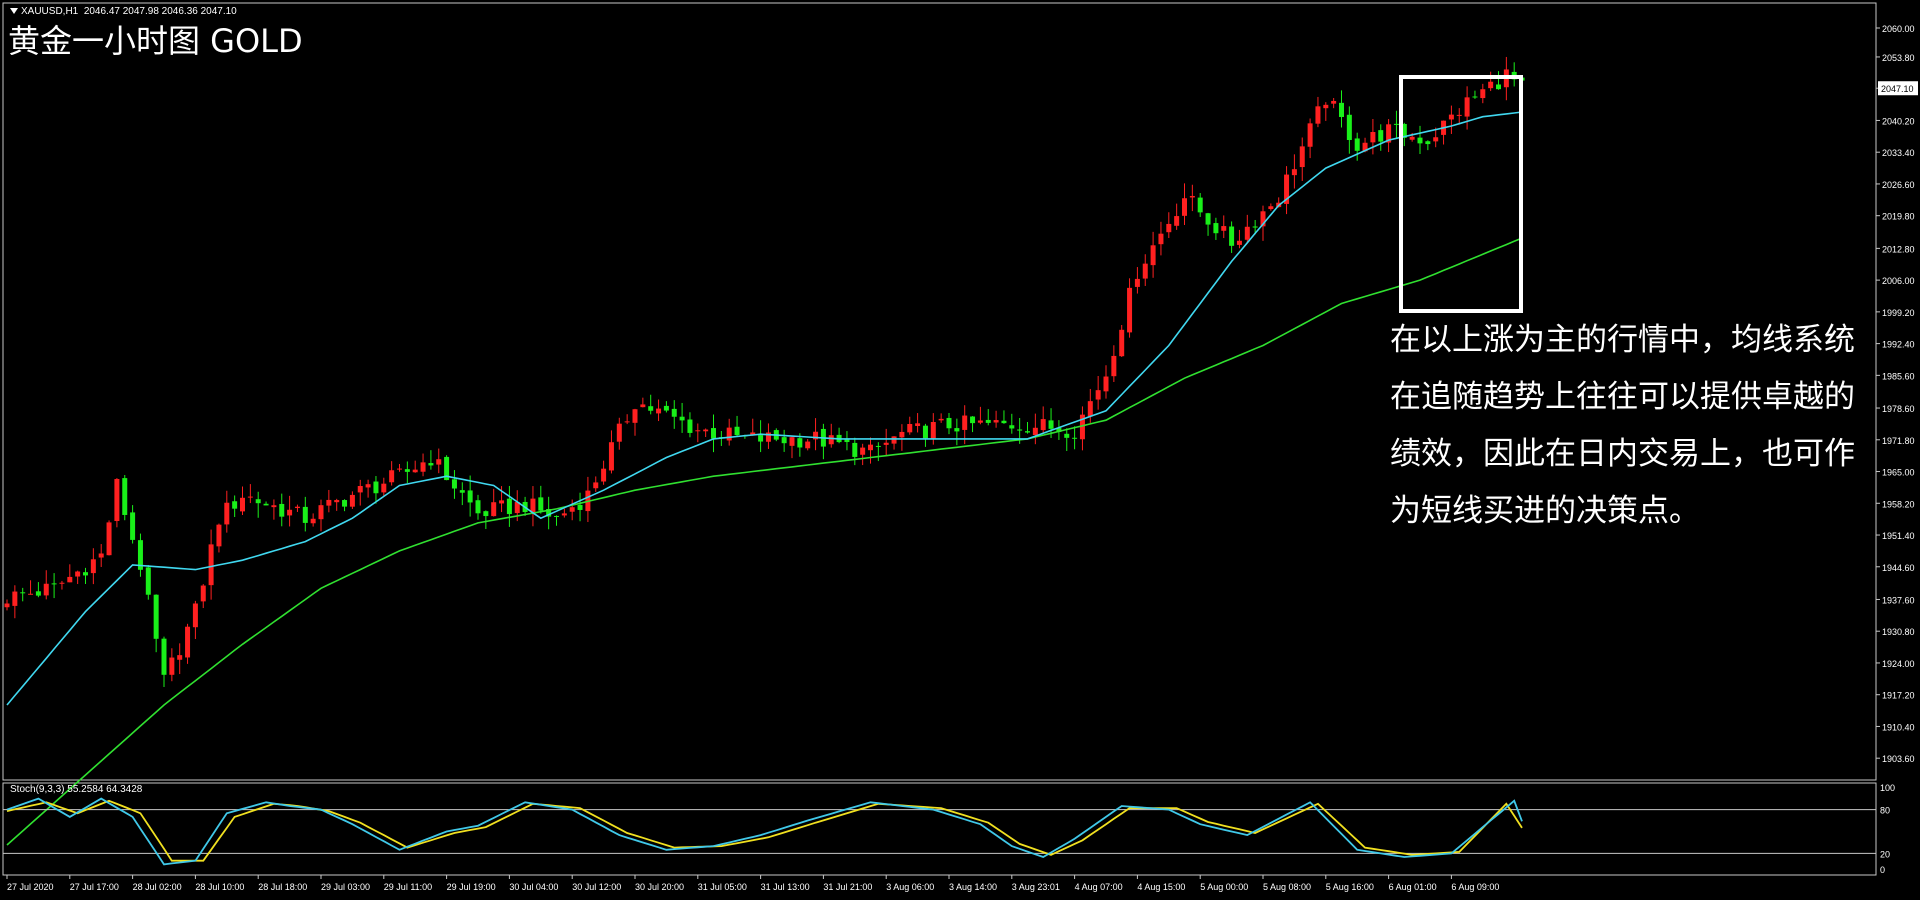 The image size is (1920, 900). Describe the element at coordinates (1898, 281) in the screenshot. I see `price-tick-label: 2006.00` at that location.